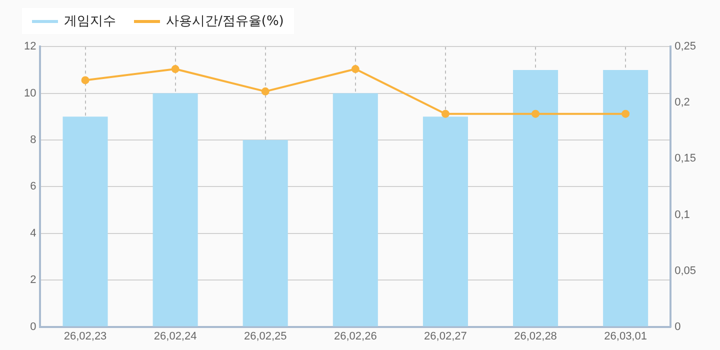 This screenshot has height=350, width=720. I want to click on y-tick-label: 2, so click(33, 280).